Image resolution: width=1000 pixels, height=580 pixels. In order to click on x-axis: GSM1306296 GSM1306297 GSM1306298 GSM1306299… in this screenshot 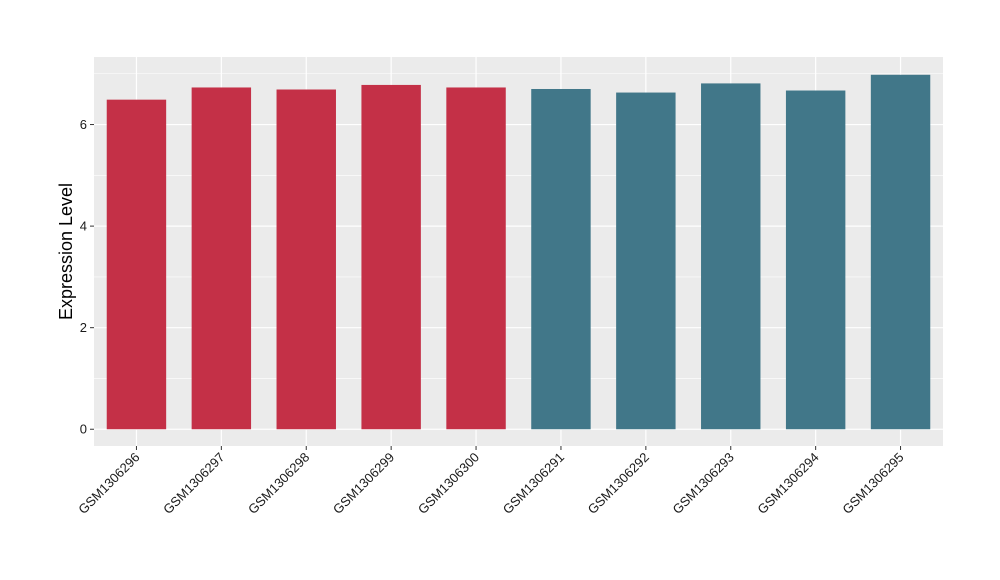, I will do `click(491, 481)`.